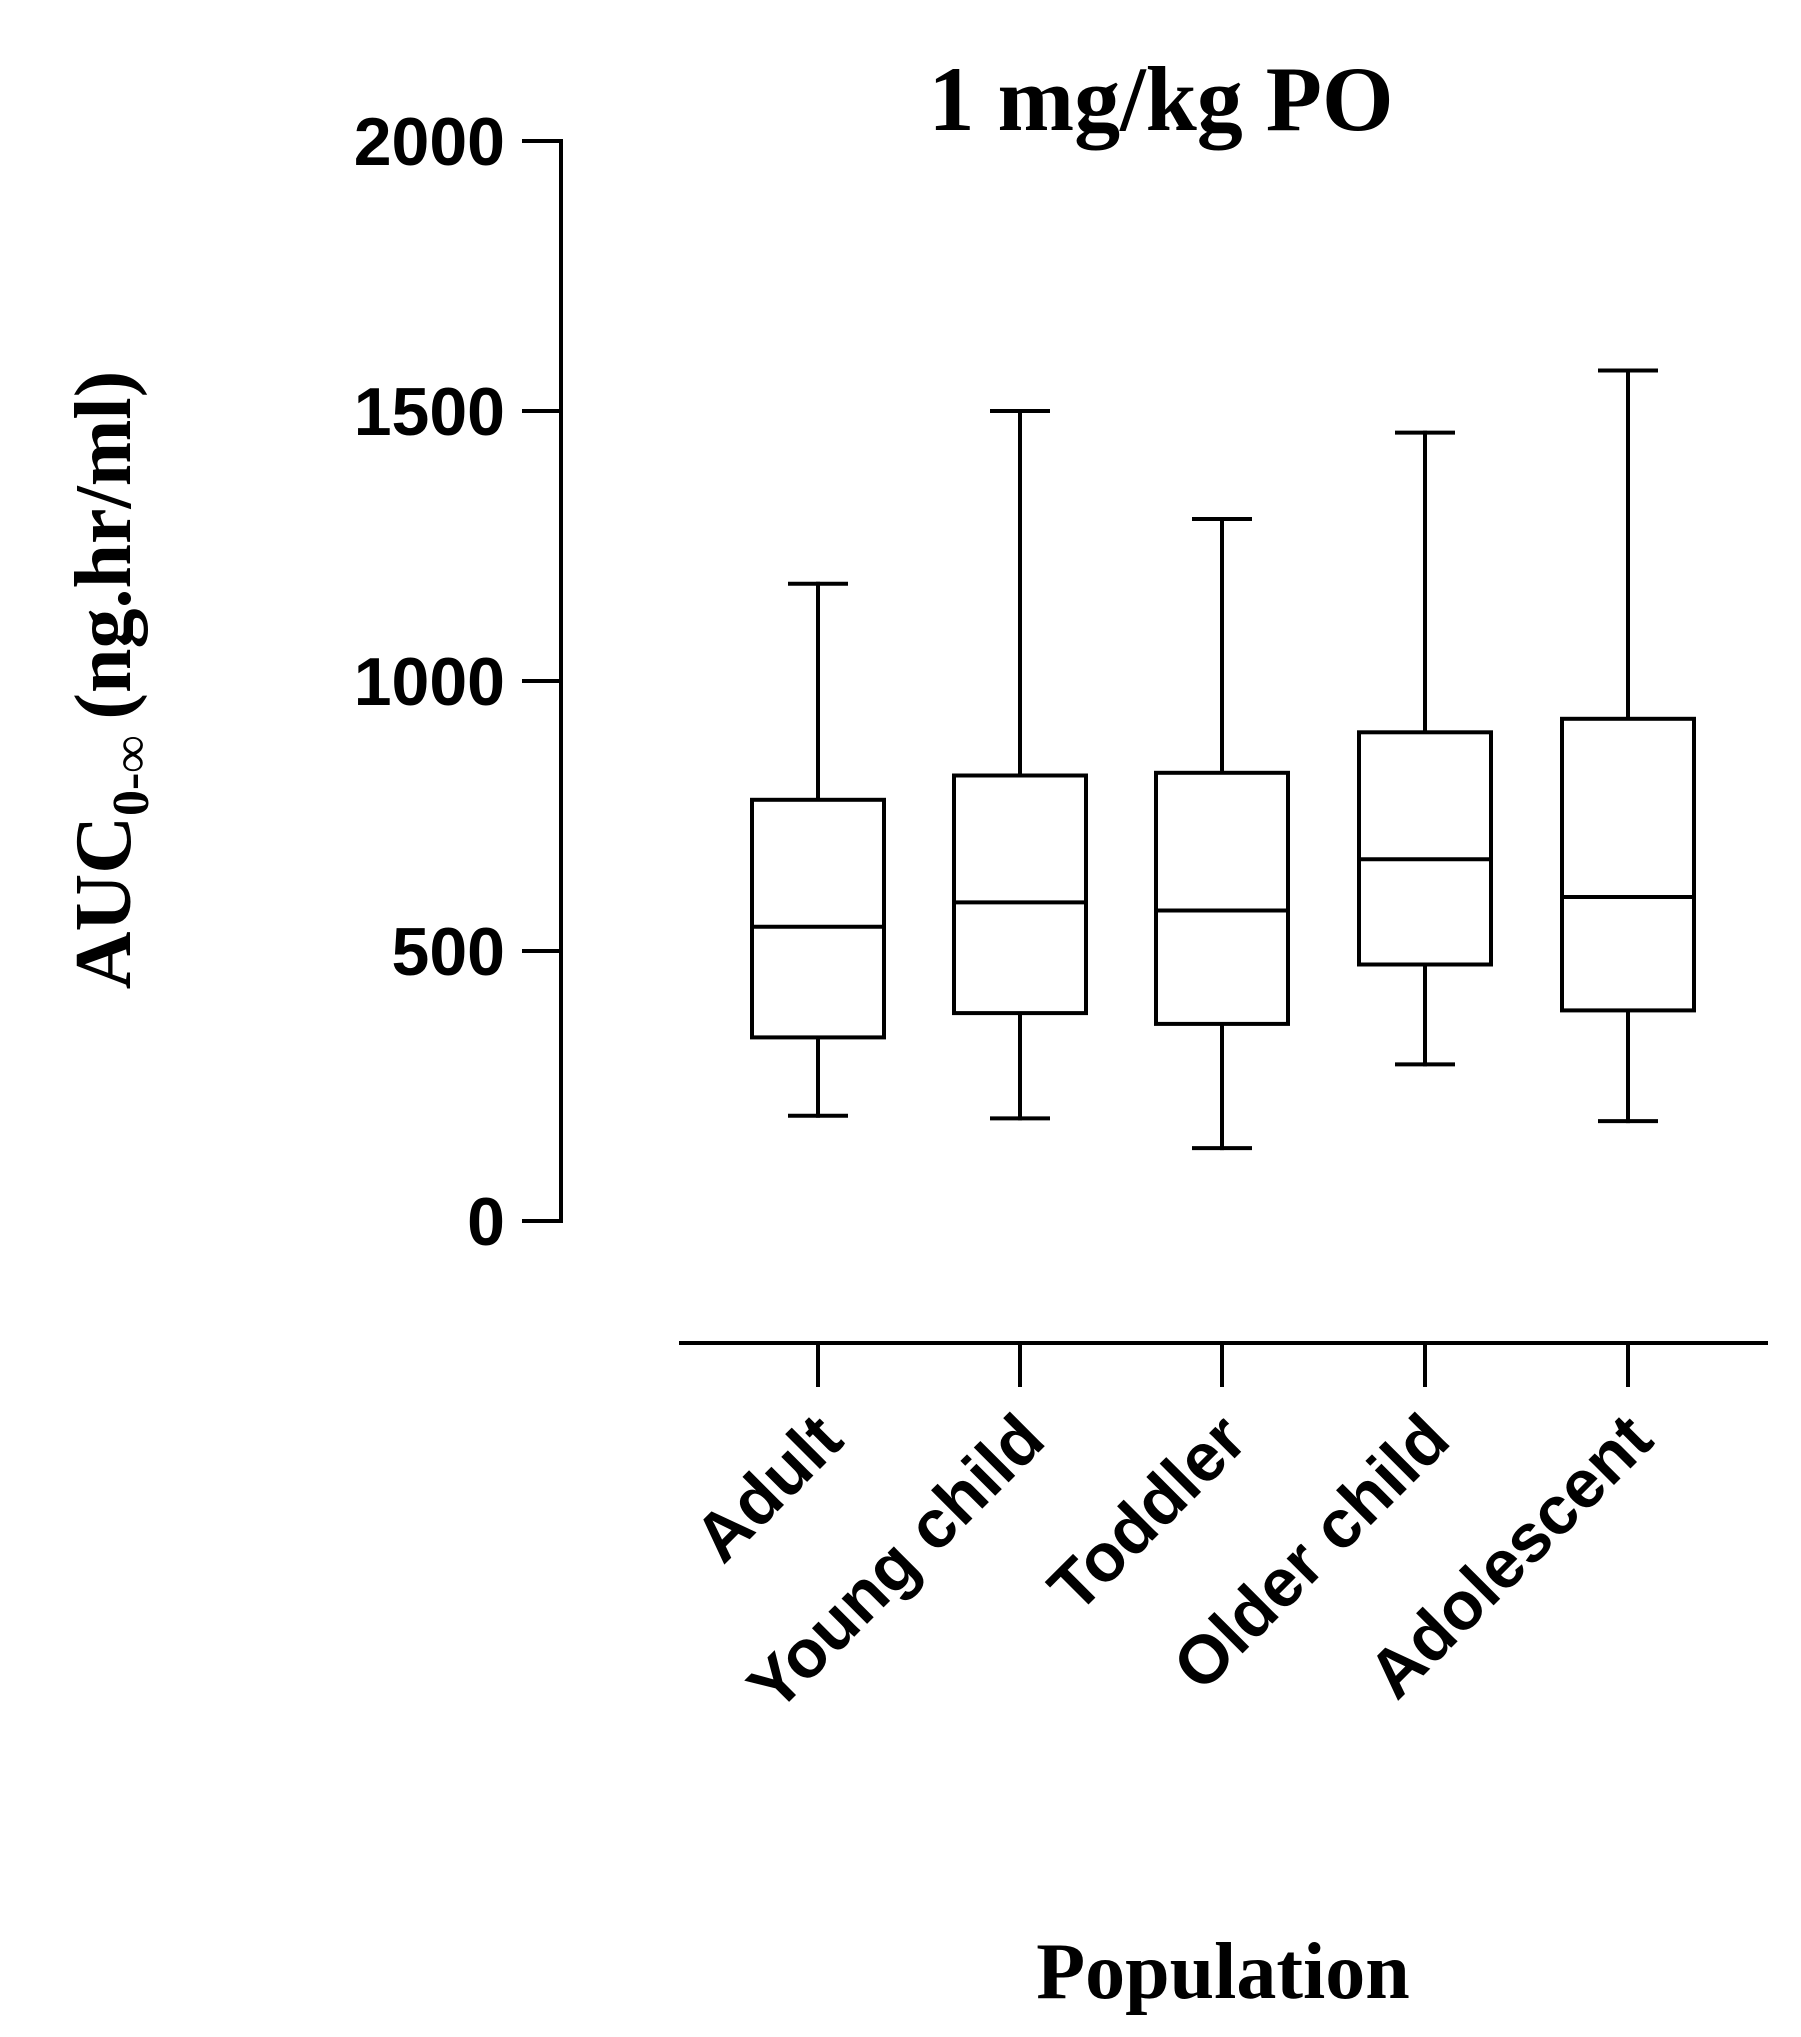 The image size is (1801, 2037). I want to click on y-tick-label: 1000, so click(429, 682).